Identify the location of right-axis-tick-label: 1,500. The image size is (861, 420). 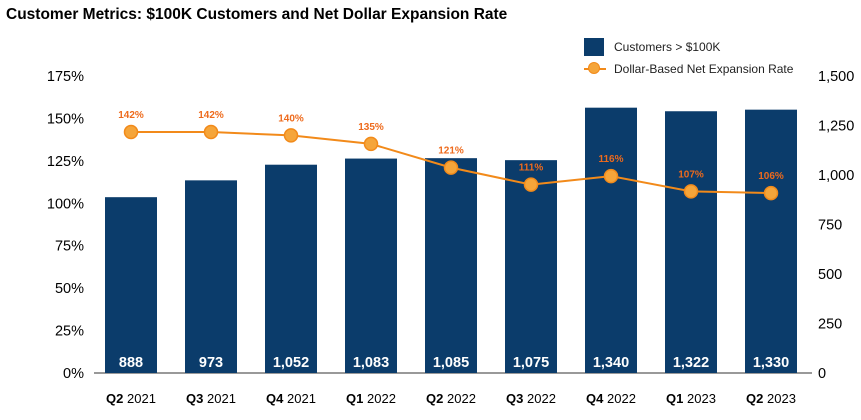
(836, 77).